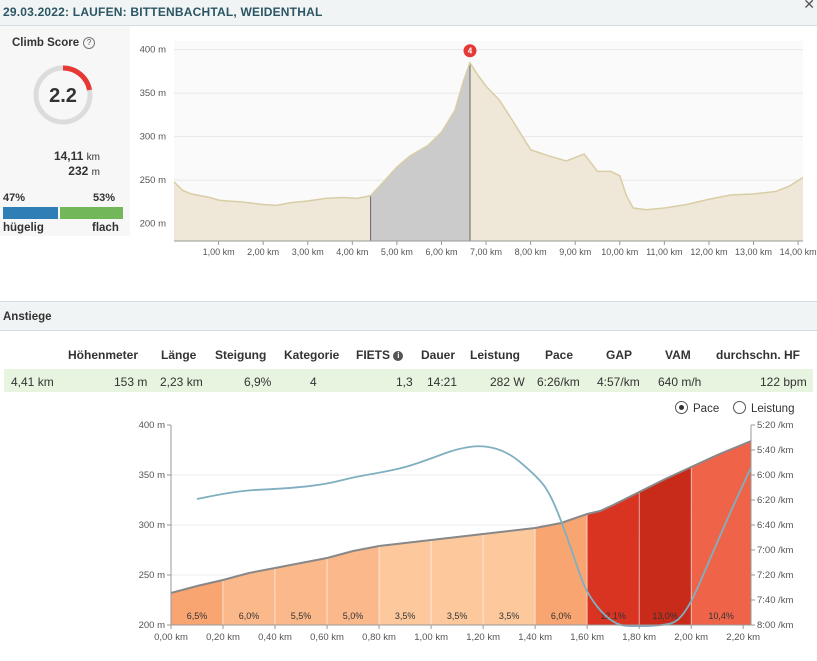  What do you see at coordinates (743, 637) in the screenshot?
I see `x-tick-label: 2,20 km` at bounding box center [743, 637].